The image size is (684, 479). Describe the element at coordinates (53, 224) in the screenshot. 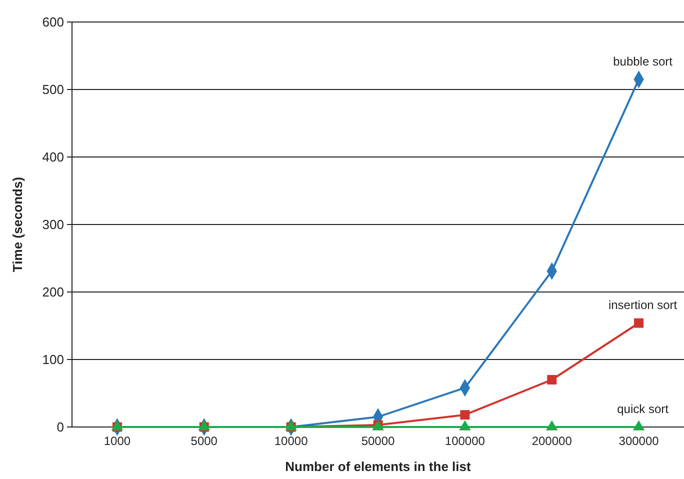

I see `y-tick-label: 300` at that location.